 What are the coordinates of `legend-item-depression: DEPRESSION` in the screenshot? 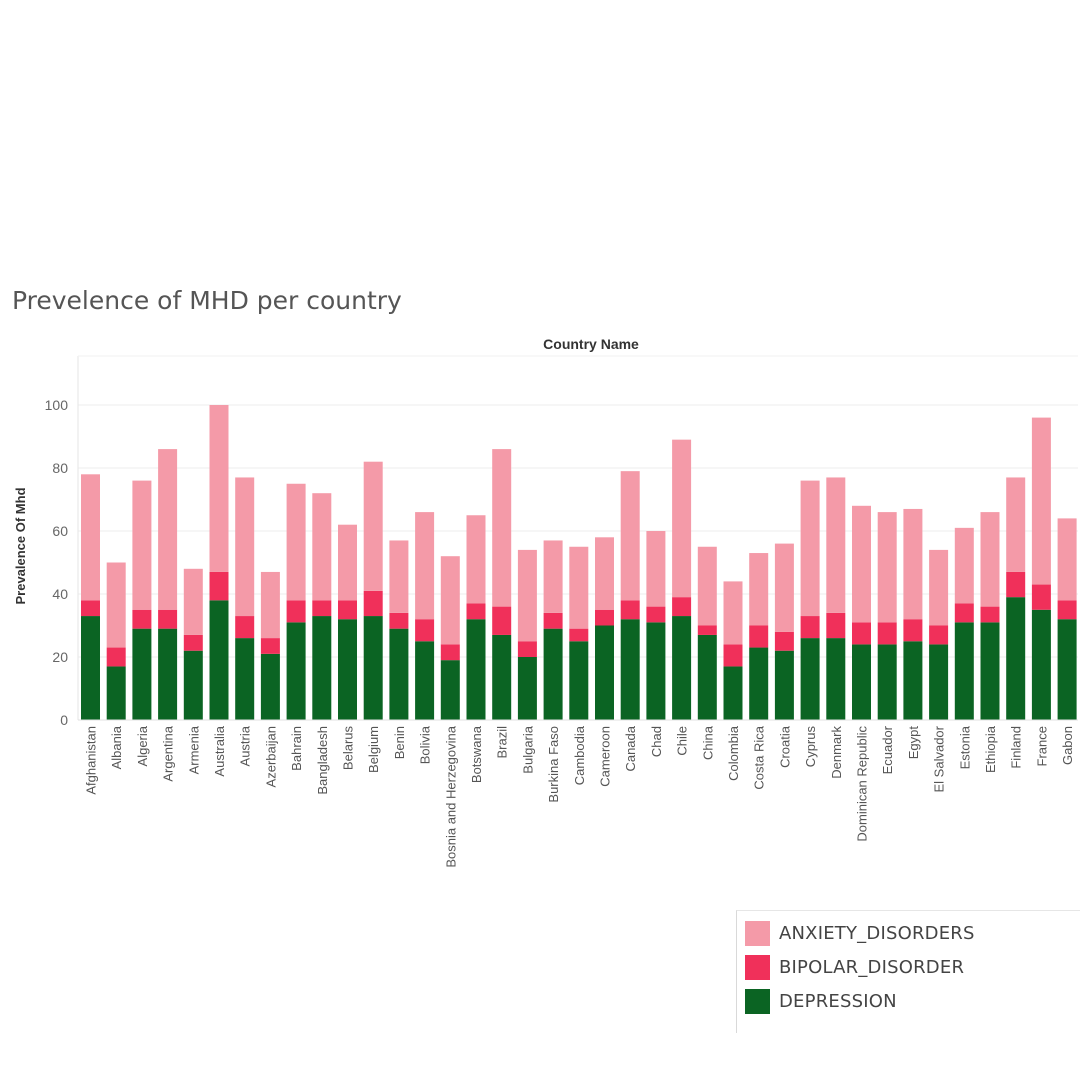 It's located at (821, 1001).